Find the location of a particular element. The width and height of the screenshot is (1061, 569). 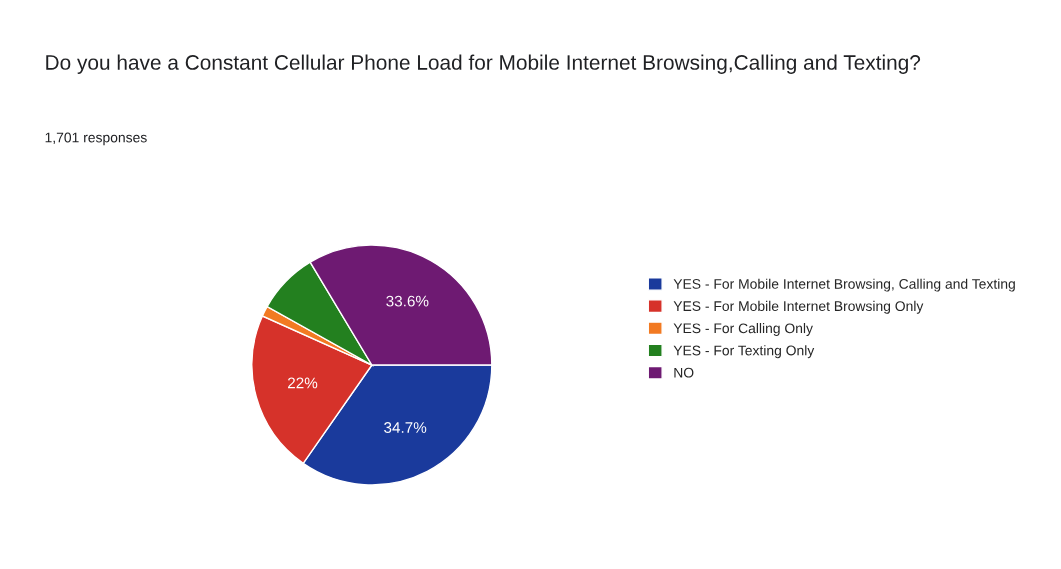

data-label: 22% is located at coordinates (303, 383).